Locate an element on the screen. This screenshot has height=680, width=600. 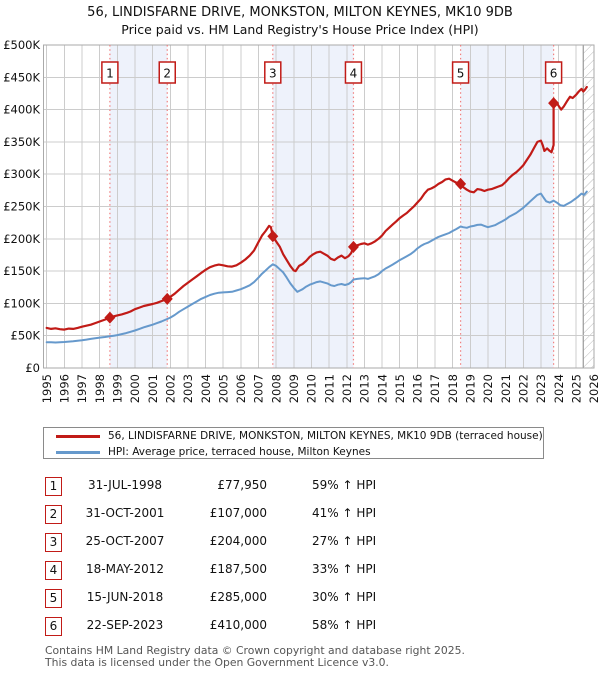
sale-marker-number: 6 is located at coordinates (554, 74).